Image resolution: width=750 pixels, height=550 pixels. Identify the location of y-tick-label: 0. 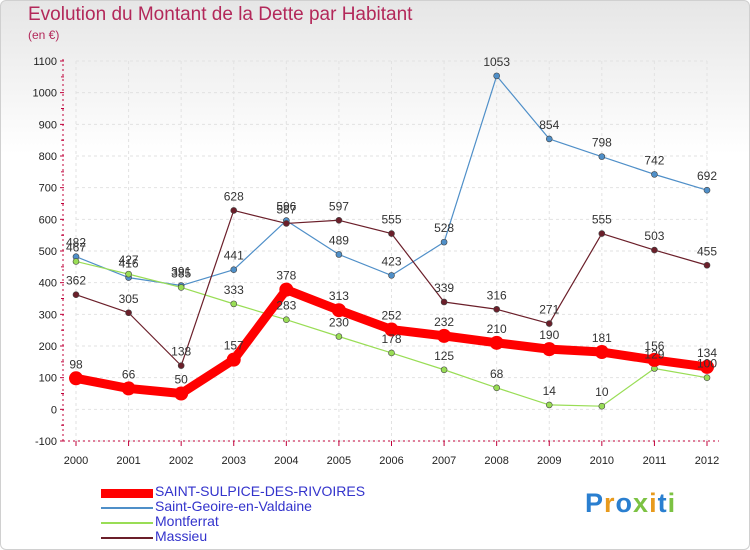
(54, 410).